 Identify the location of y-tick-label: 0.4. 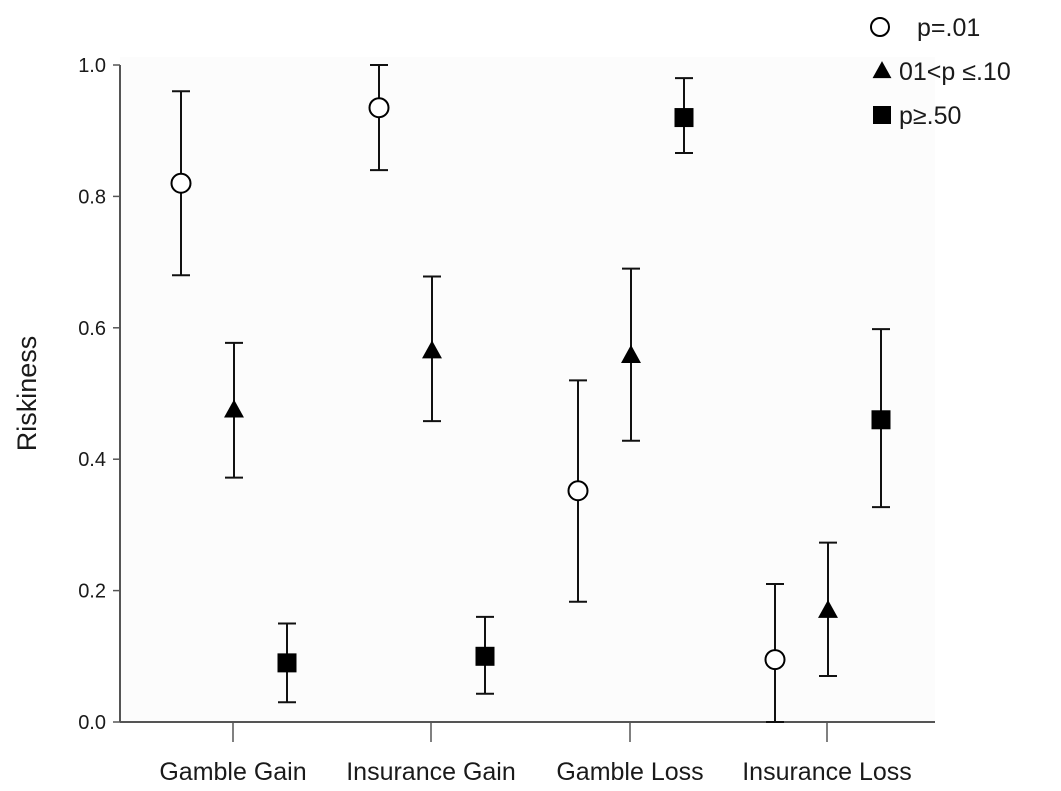
(92, 460).